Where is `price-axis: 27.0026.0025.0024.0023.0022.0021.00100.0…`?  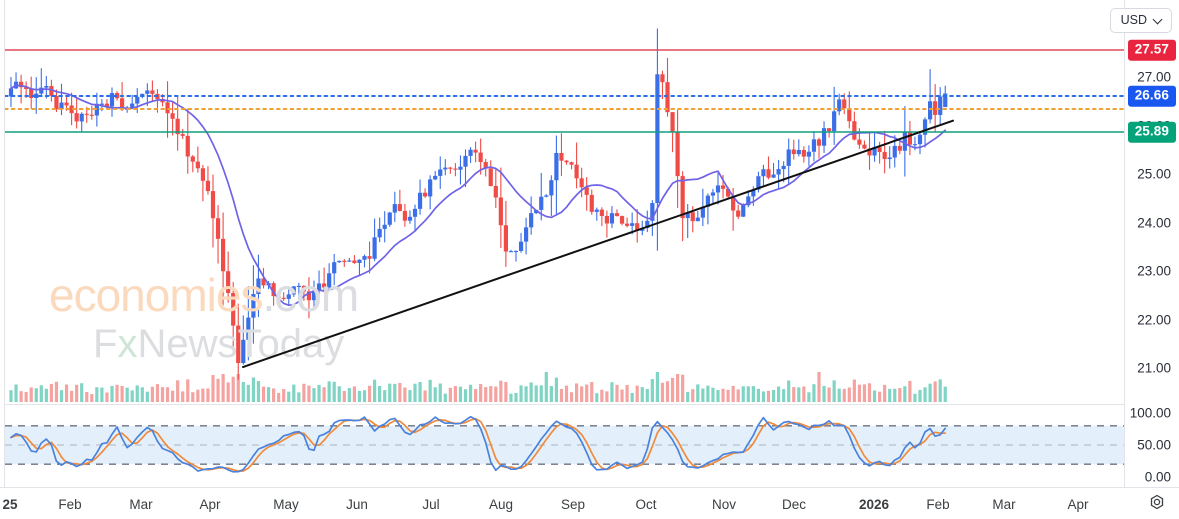
price-axis: 27.0026.0025.0024.0023.0022.0021.00100.0… is located at coordinates (1152, 243).